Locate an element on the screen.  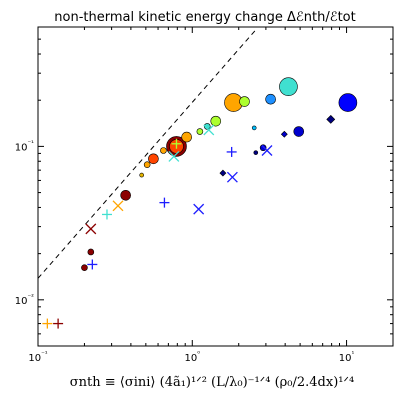
x-tick-label-0: 10⁻¹ is located at coordinates (37, 357).